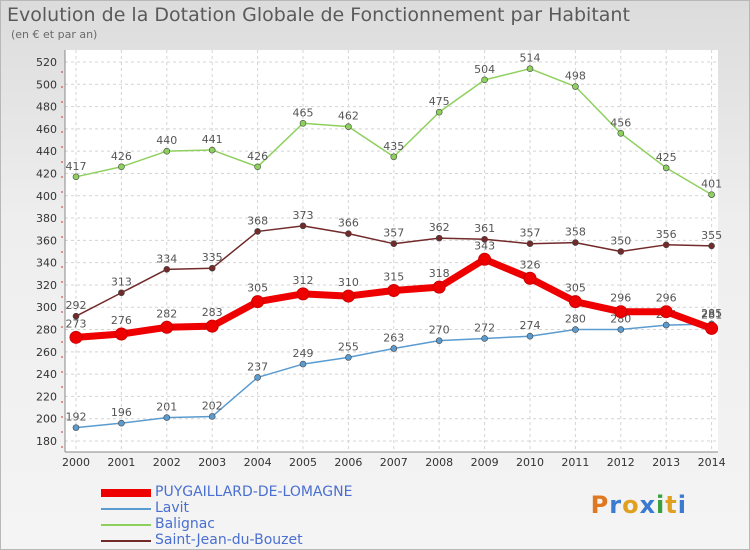 The height and width of the screenshot is (550, 750). Describe the element at coordinates (229, 540) in the screenshot. I see `legend-label: Saint-Jean-du-Bouzet` at that location.